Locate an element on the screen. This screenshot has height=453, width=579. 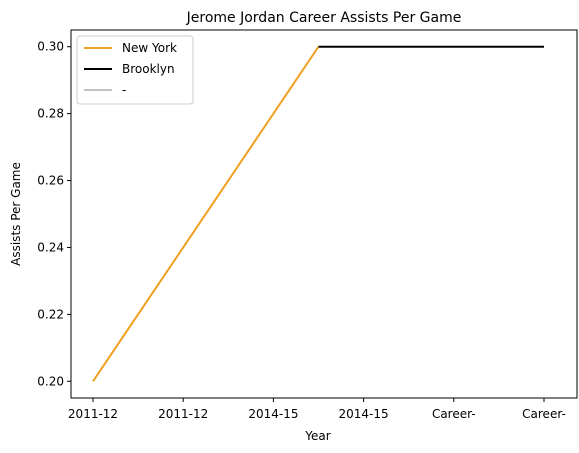
y-tick-label: 0.28 is located at coordinates (50, 114).